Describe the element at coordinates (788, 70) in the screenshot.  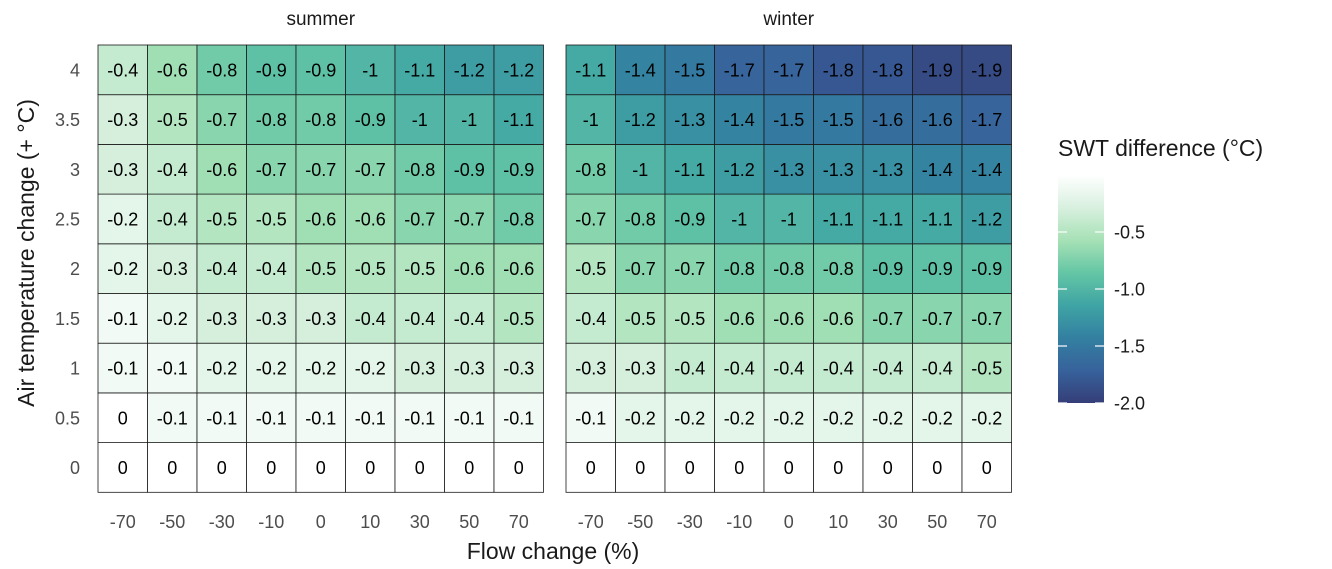
I see `cell-value-label: -1.7` at that location.